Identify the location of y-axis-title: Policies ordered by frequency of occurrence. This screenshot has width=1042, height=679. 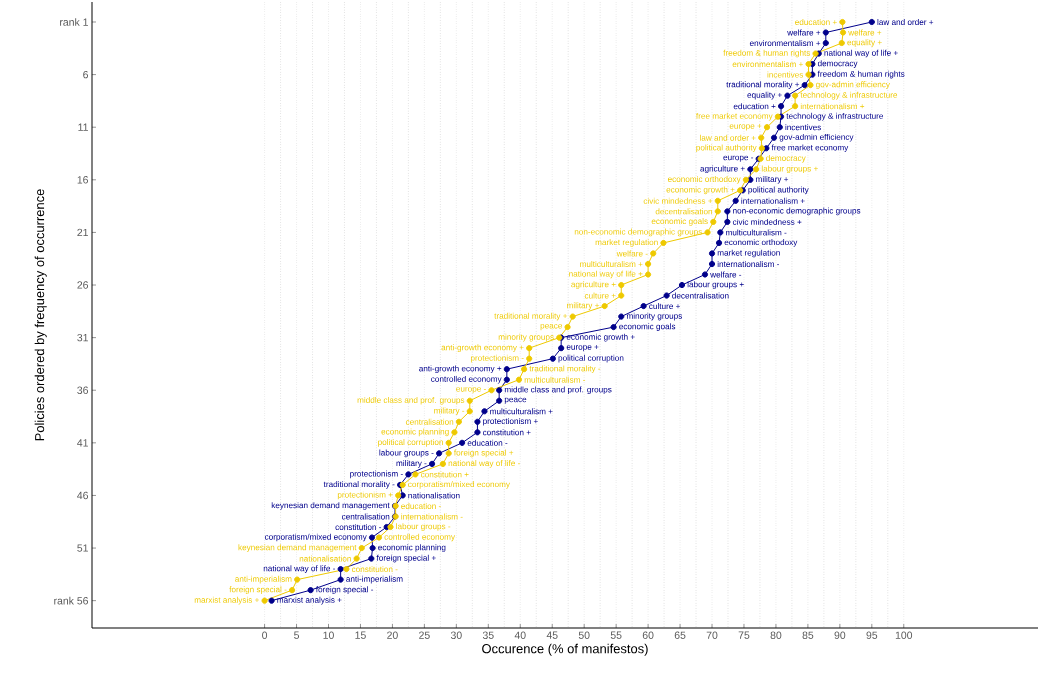
(40, 315).